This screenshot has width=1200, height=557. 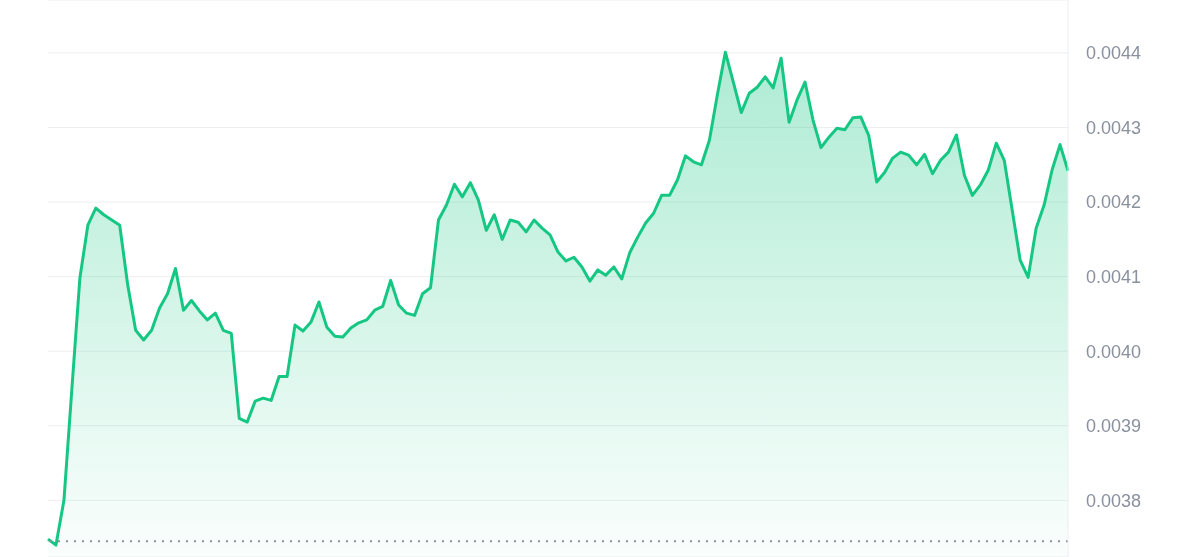 What do you see at coordinates (1114, 351) in the screenshot?
I see `y-tick-label: 0.0040` at bounding box center [1114, 351].